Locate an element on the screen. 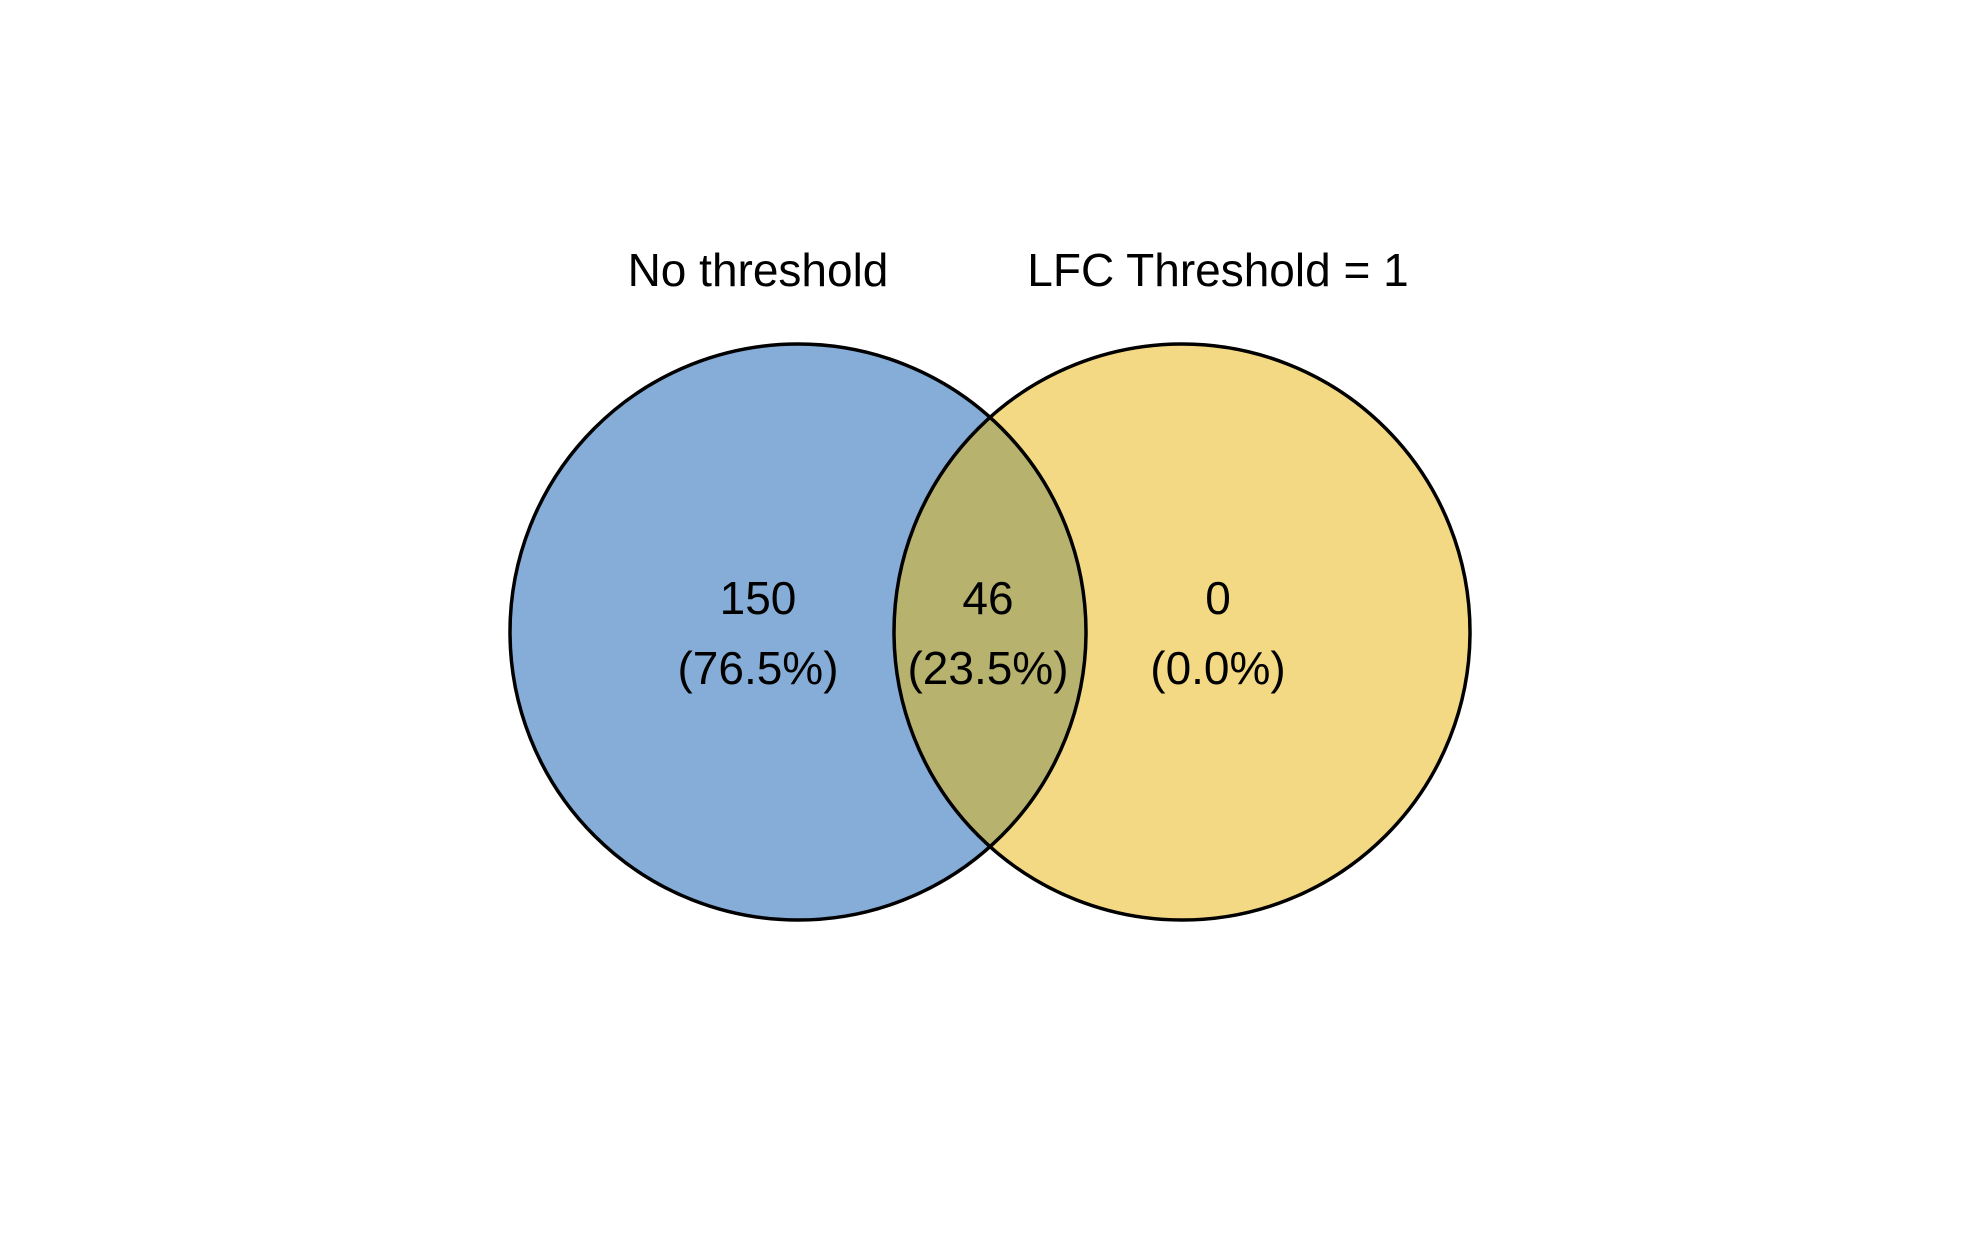 This screenshot has height=1259, width=1968. set-outline-no-threshold is located at coordinates (798, 632).